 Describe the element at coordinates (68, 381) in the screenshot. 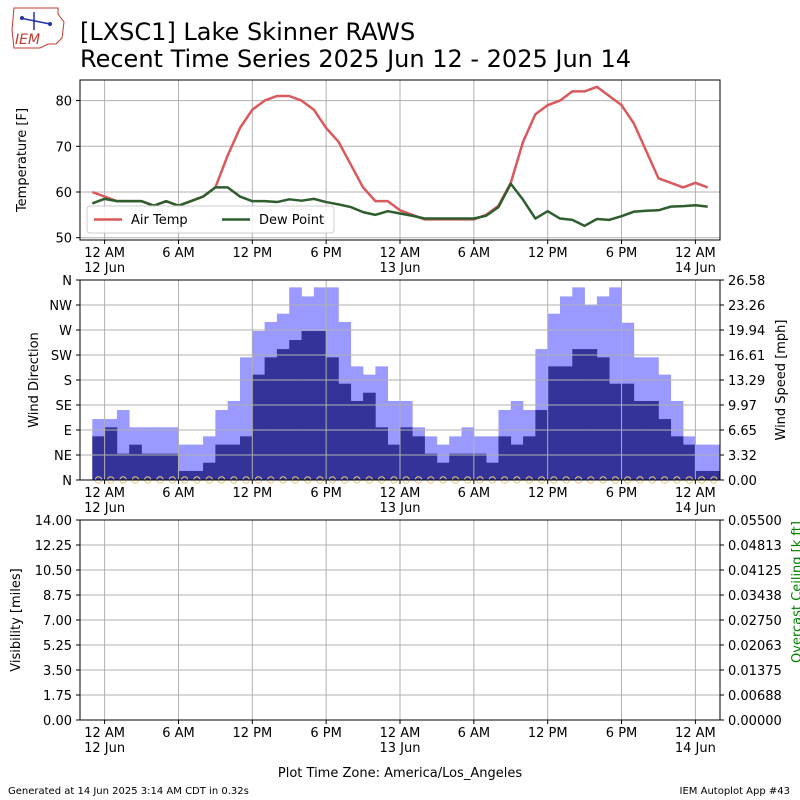

I see `direction-tick-label: S` at that location.